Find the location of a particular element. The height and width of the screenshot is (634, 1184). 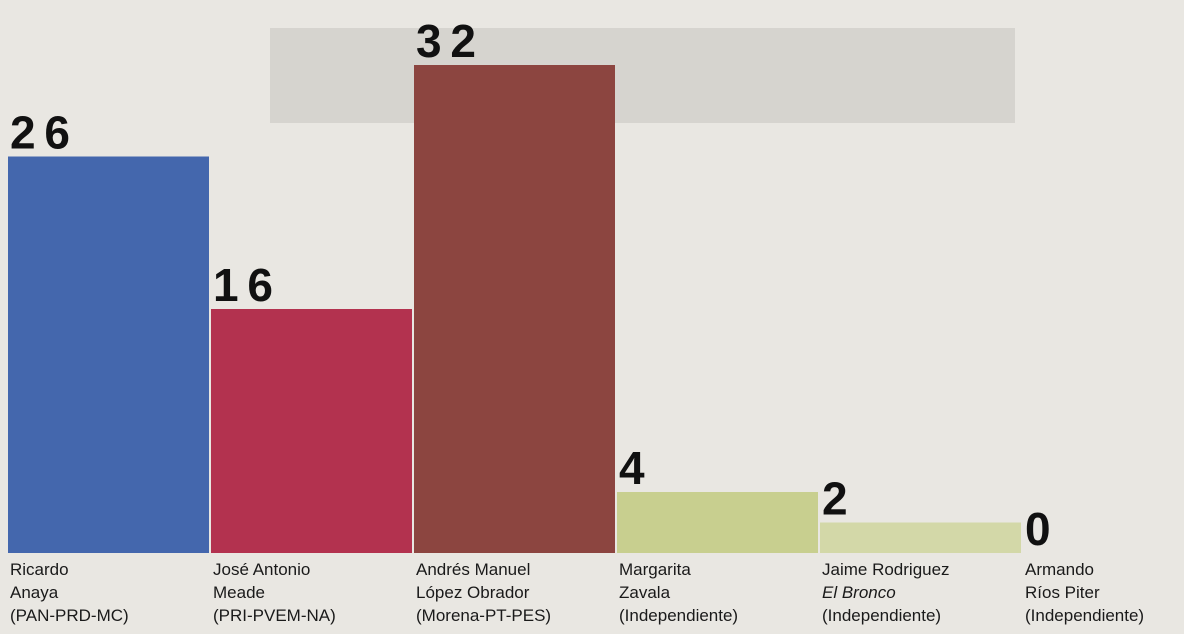

x-tick-label: El Bronco is located at coordinates (859, 592).